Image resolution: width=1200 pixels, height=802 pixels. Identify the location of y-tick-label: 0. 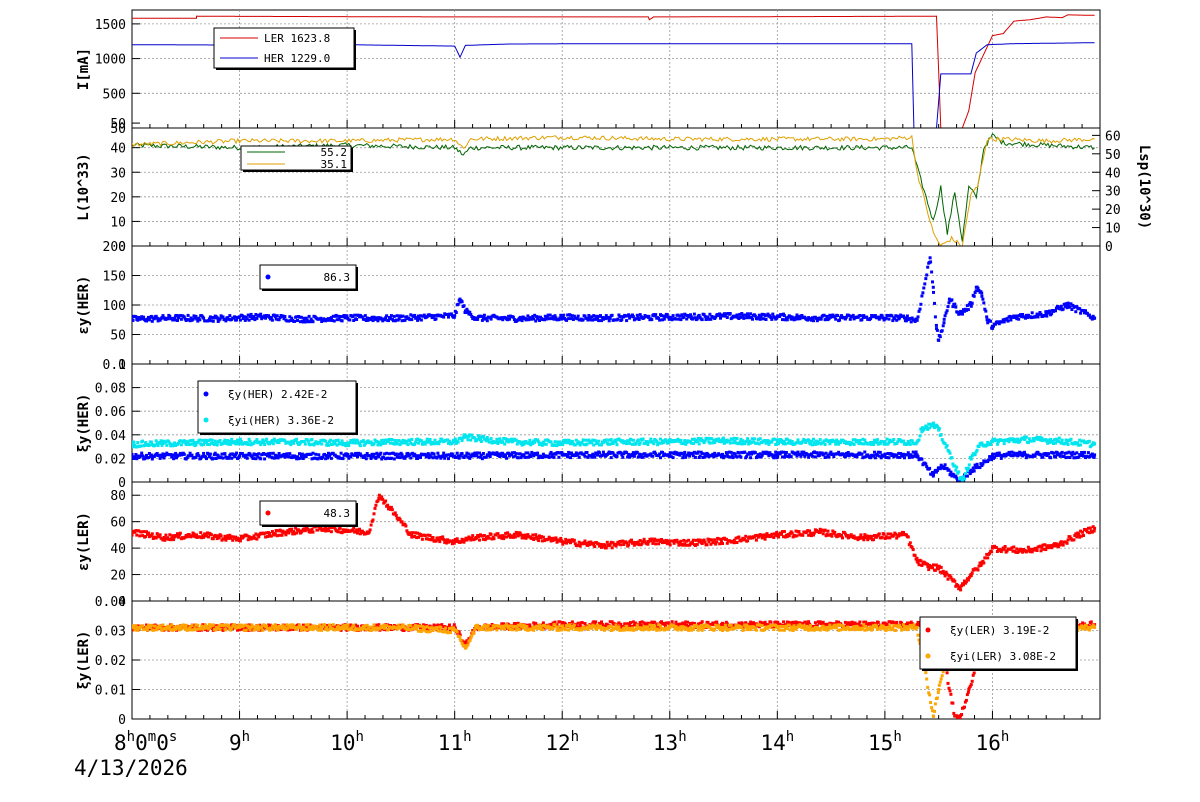
(122, 720).